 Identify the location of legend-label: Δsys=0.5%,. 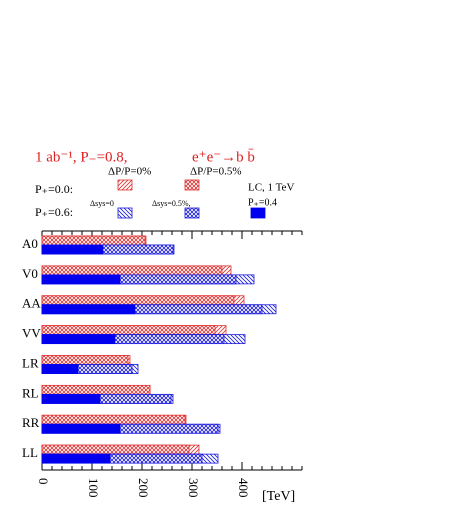
(171, 203).